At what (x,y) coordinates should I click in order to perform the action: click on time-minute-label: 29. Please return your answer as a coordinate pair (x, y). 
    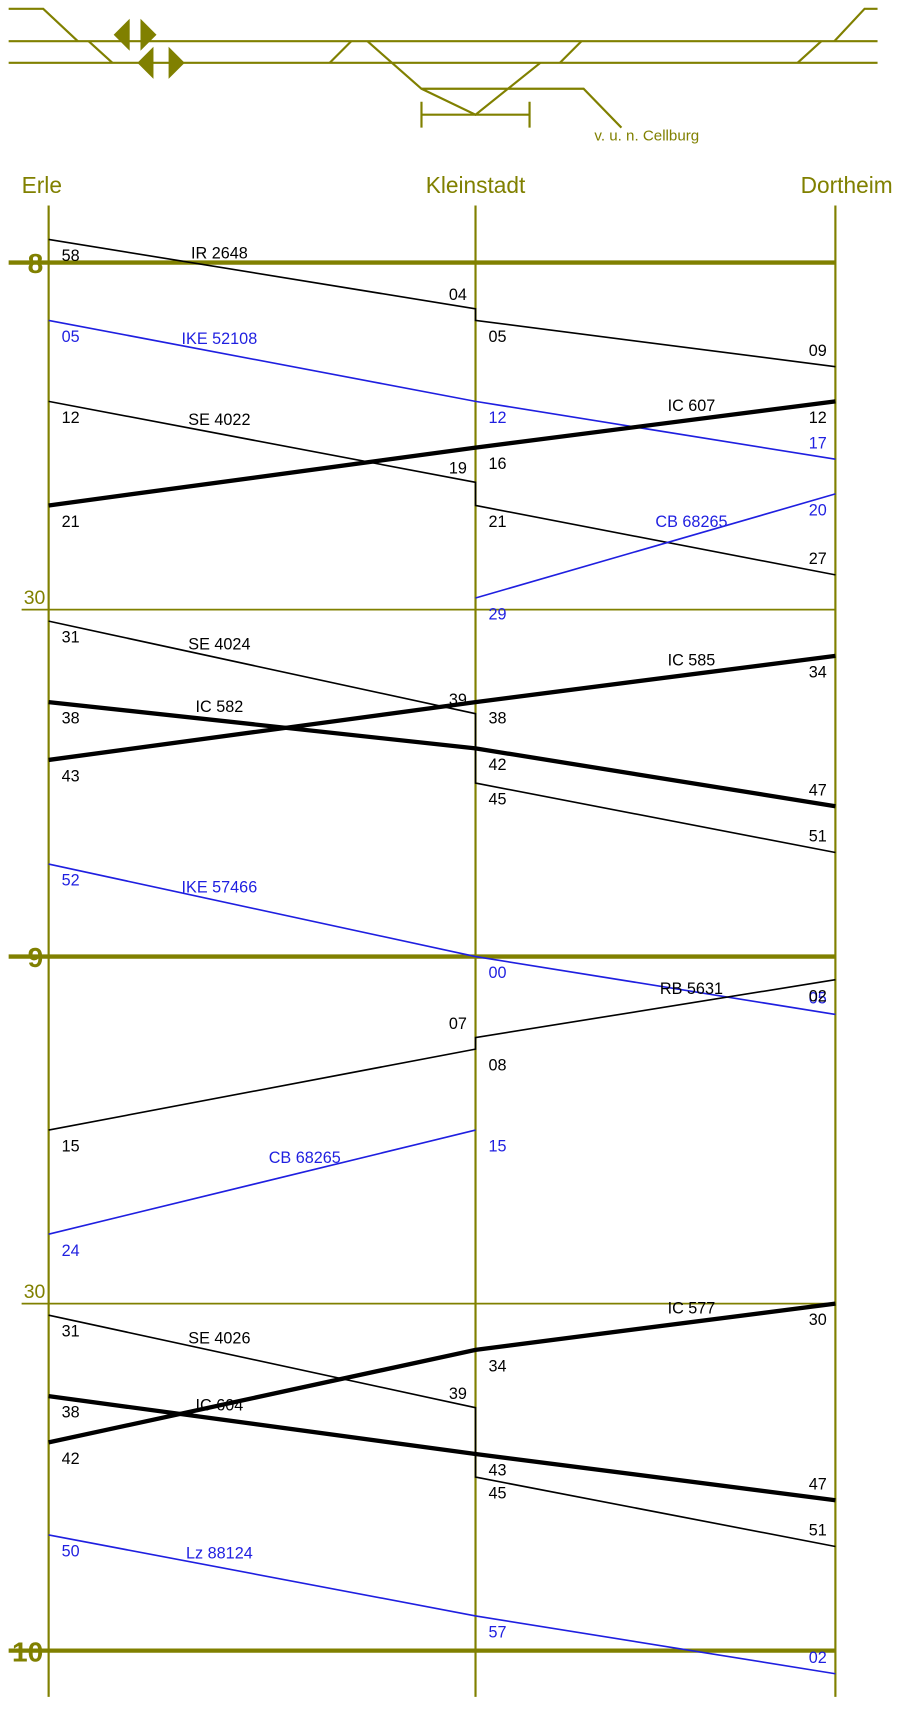
    Looking at the image, I should click on (497, 615).